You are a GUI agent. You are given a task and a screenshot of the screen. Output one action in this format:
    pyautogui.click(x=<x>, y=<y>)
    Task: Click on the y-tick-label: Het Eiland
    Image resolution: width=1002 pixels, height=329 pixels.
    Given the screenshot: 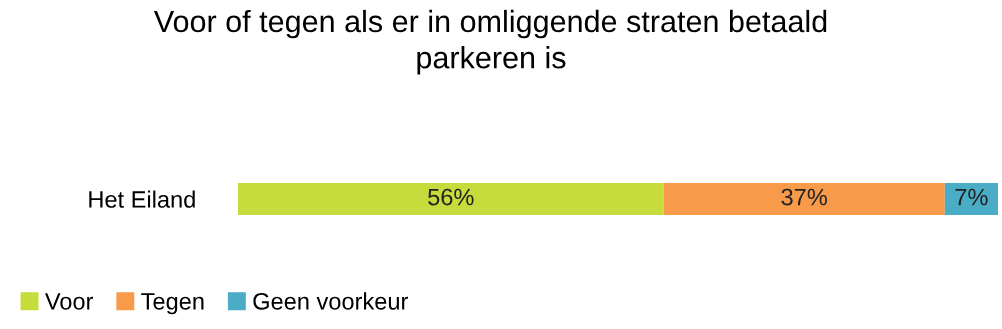 What is the action you would take?
    pyautogui.click(x=142, y=199)
    